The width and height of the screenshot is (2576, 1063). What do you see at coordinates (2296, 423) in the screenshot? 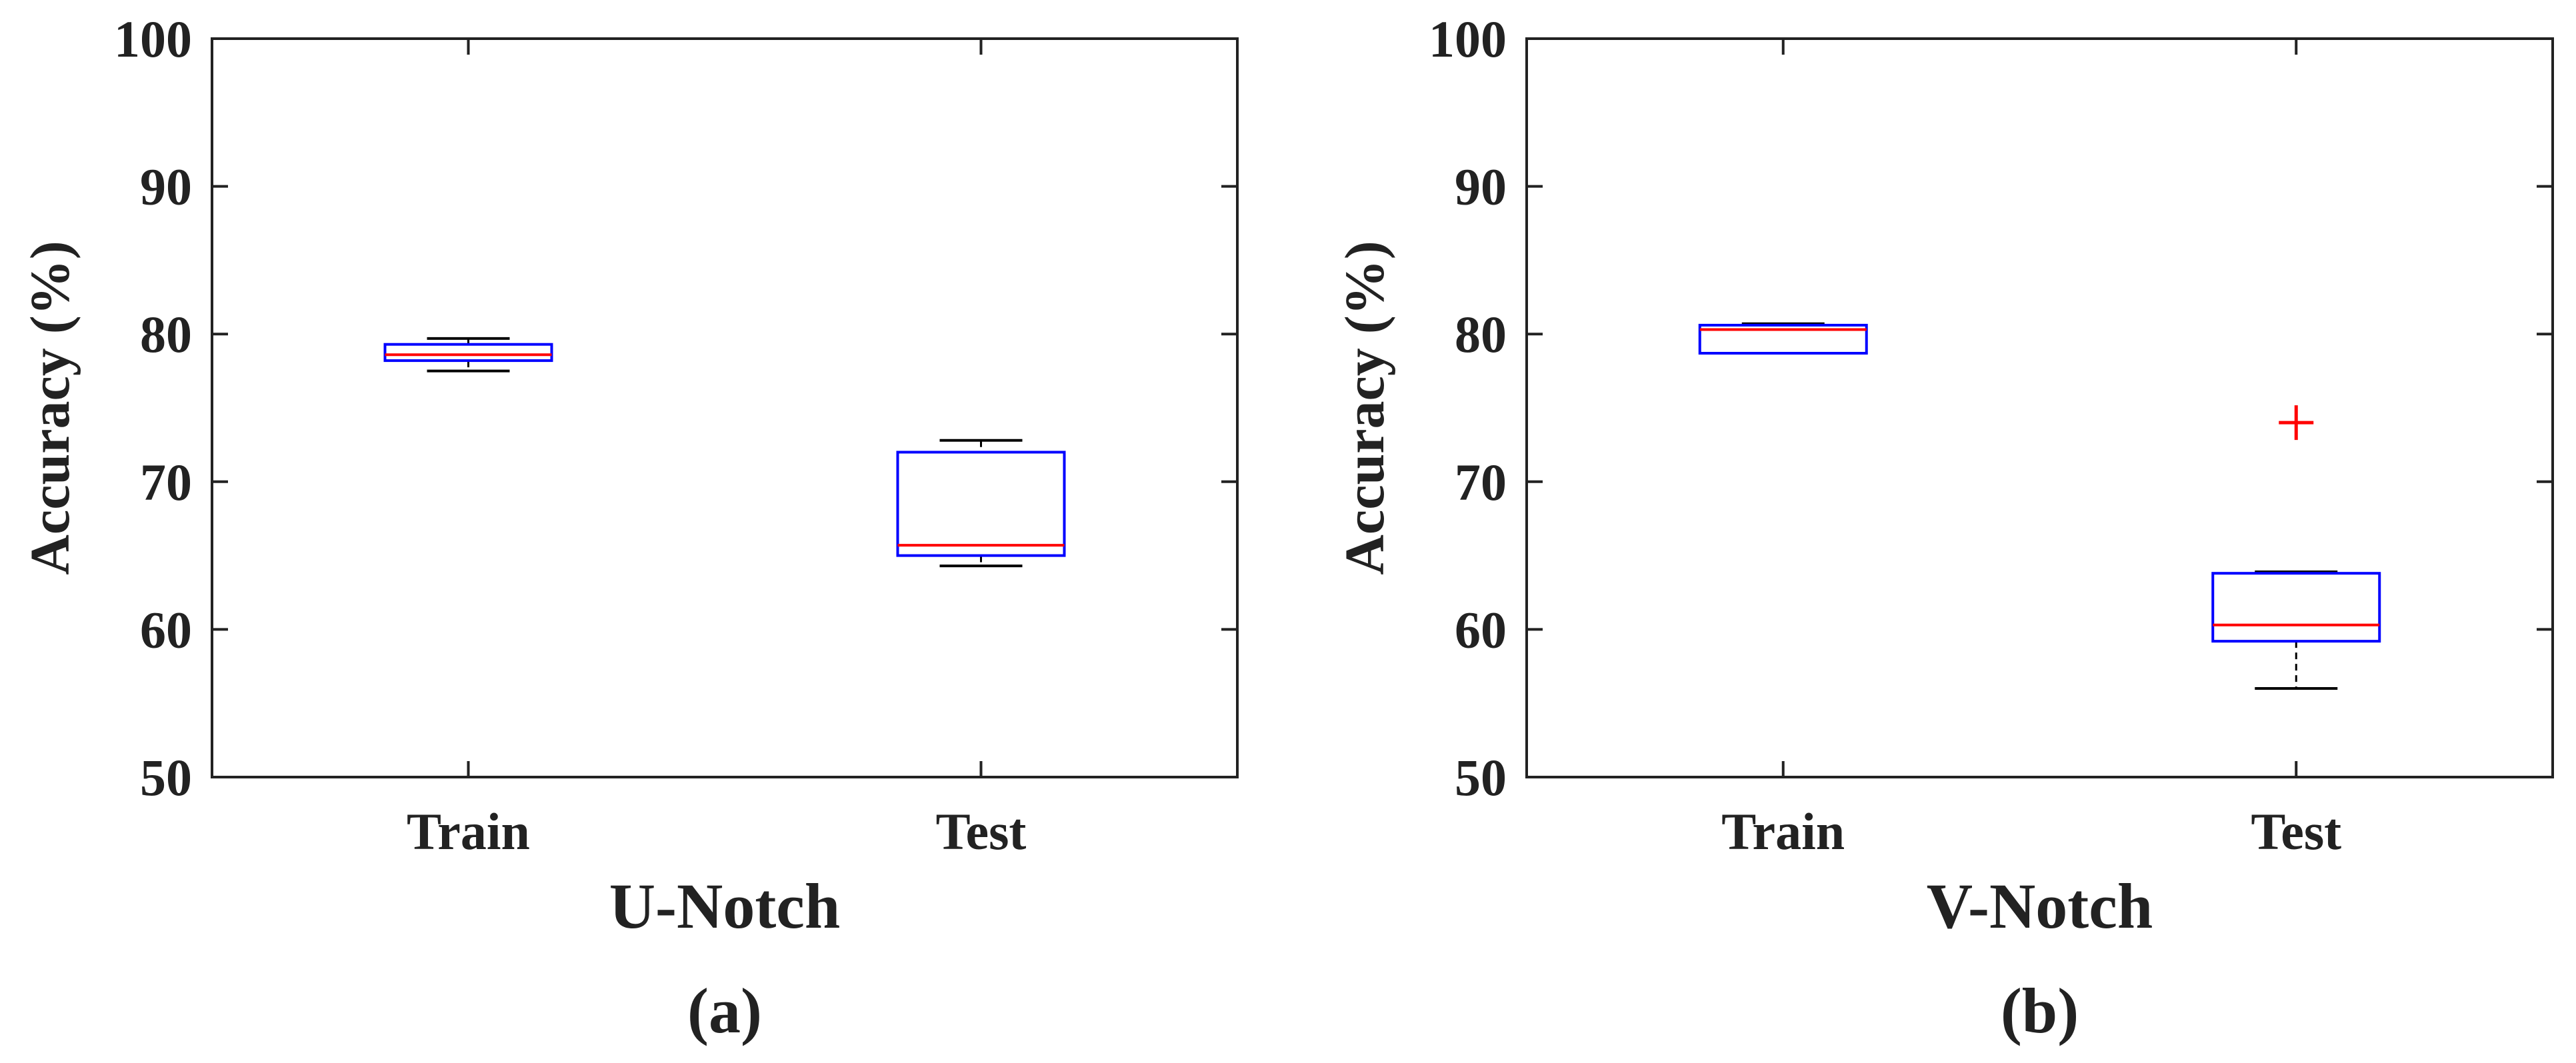
I see `outlier-marker` at bounding box center [2296, 423].